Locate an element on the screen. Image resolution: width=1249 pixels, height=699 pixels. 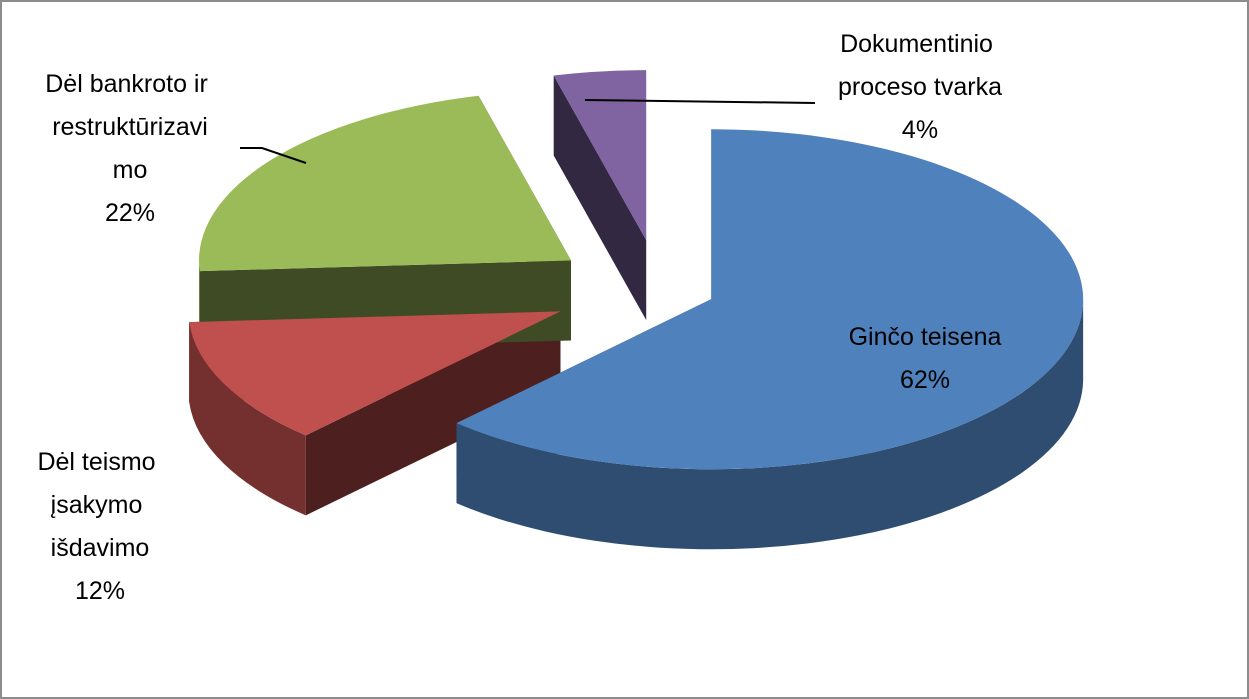
label-line: įsakymo is located at coordinates (100, 505).